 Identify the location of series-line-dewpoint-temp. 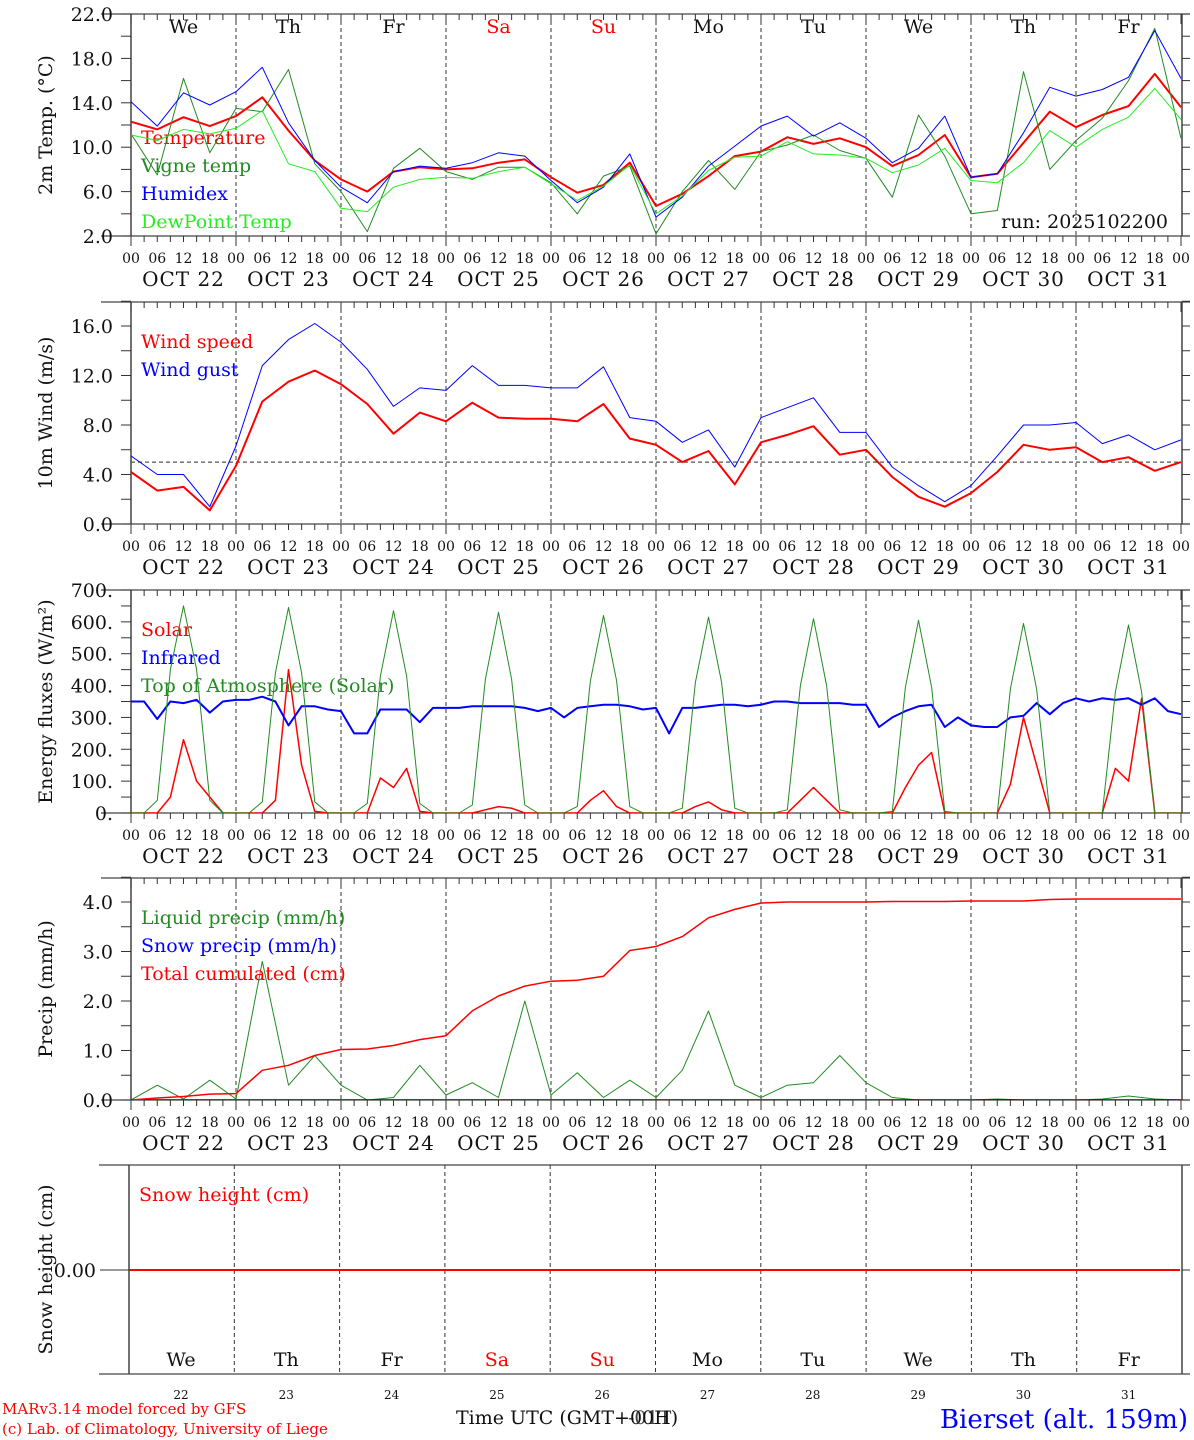
(656, 151).